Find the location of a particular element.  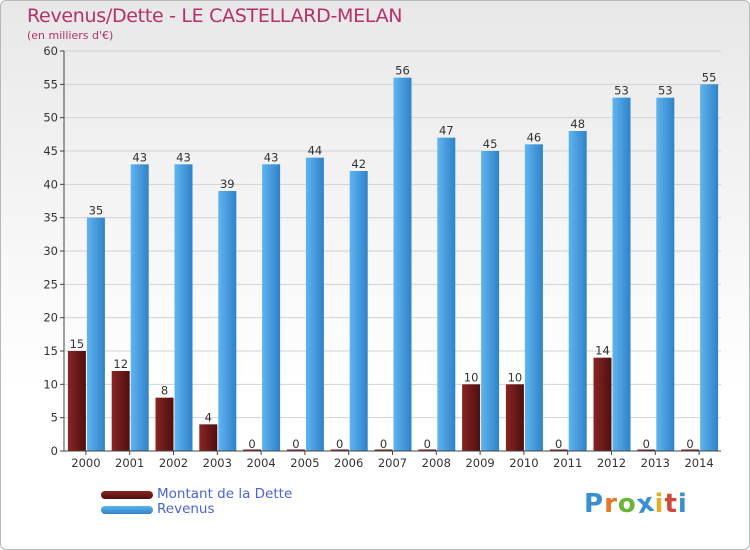

x-tick-label: 2001 is located at coordinates (129, 463).